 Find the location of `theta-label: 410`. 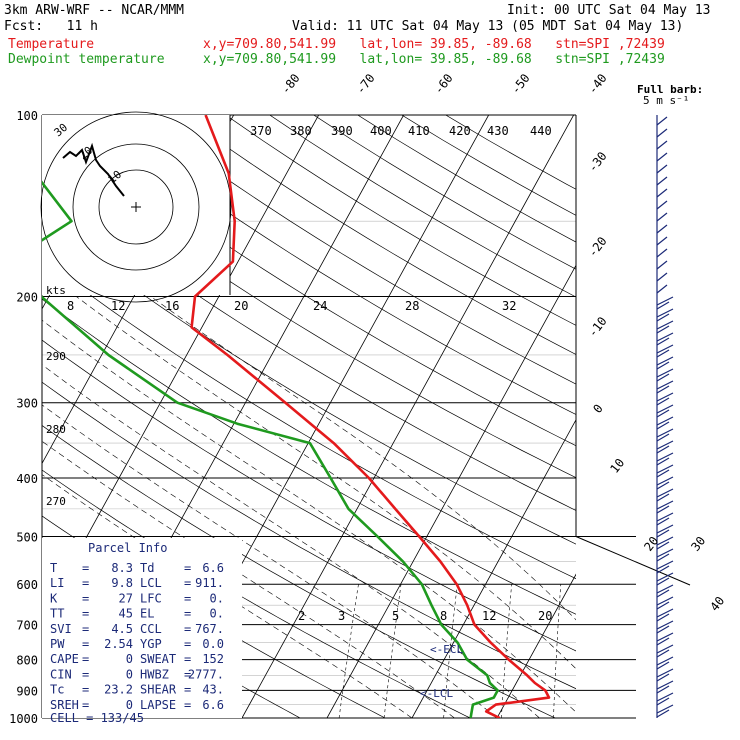

theta-label: 410 is located at coordinates (419, 131).